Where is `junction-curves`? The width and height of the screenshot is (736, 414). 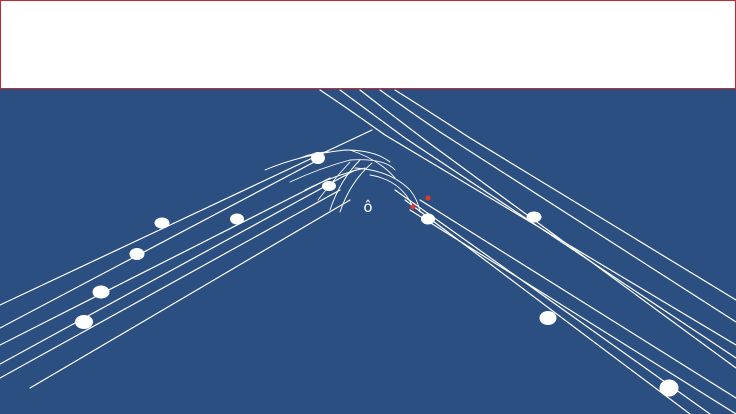
junction-curves is located at coordinates (342, 181).